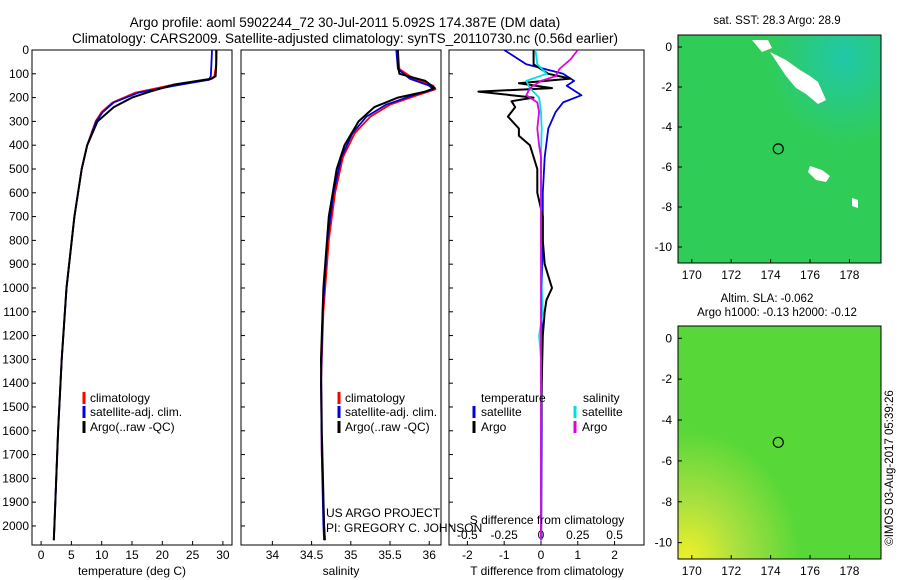 The height and width of the screenshot is (580, 900). I want to click on depth-tick-label: 1300, so click(15, 359).